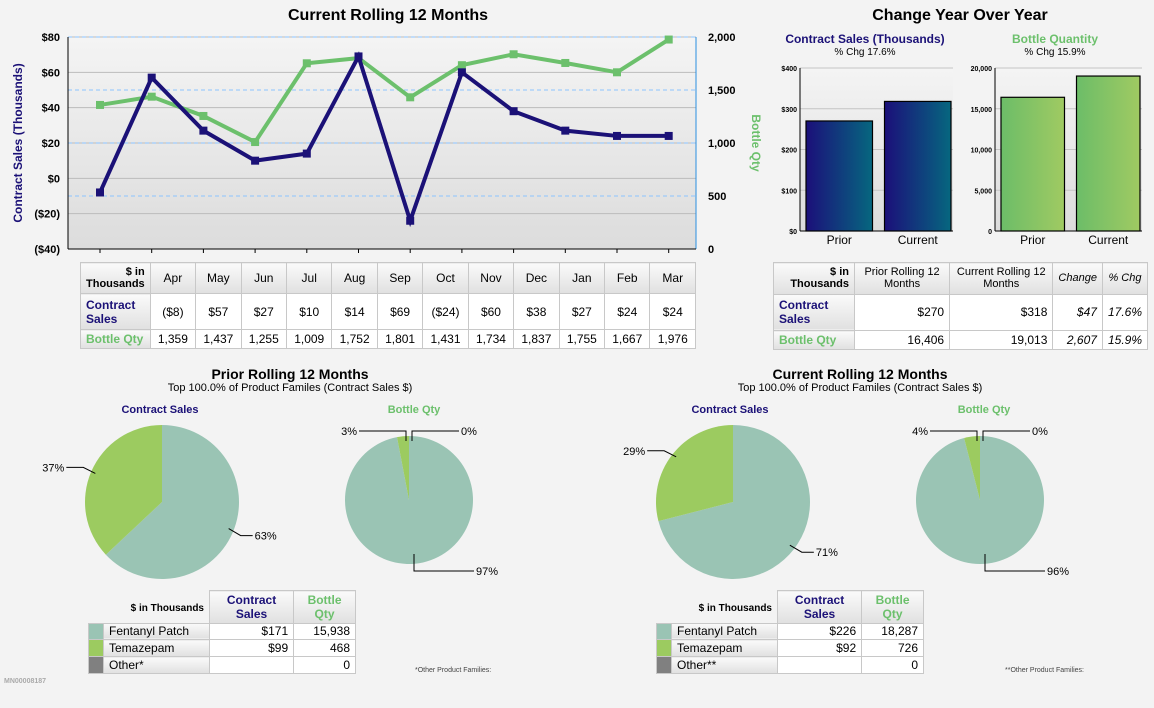  Describe the element at coordinates (51, 73) in the screenshot. I see `y-tick-label: $60` at that location.